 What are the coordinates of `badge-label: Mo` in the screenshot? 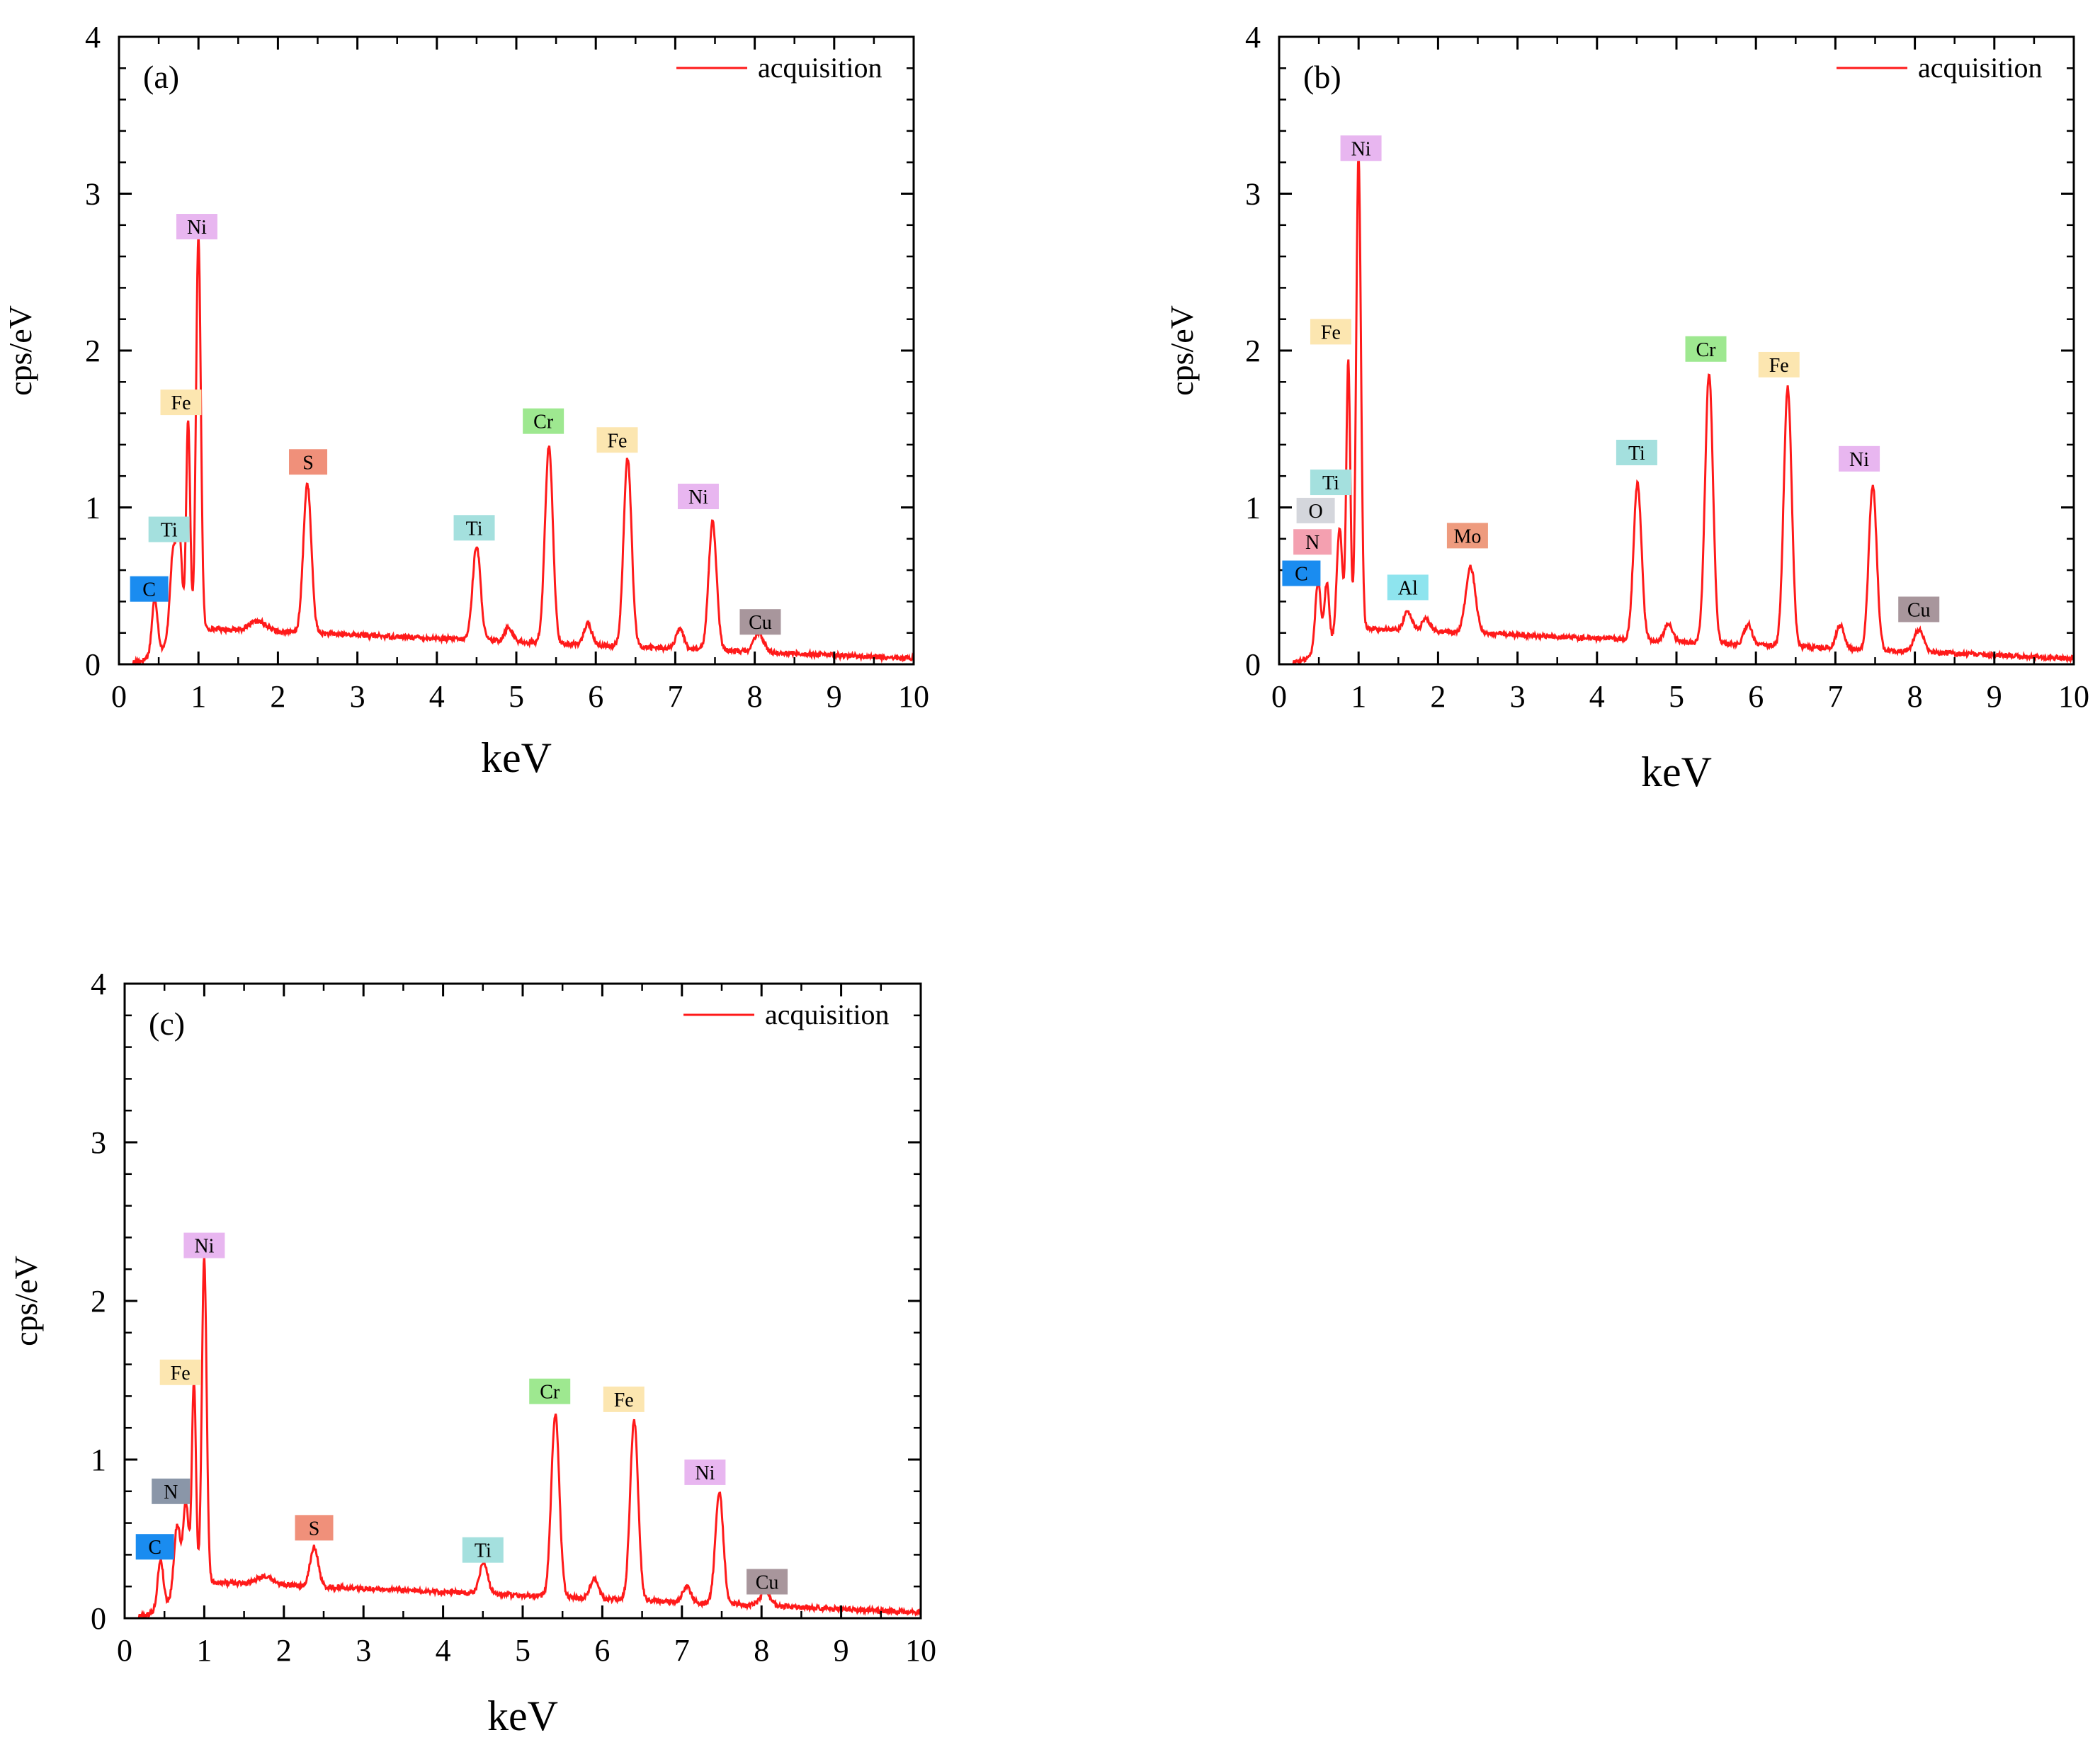 It's located at (1467, 536).